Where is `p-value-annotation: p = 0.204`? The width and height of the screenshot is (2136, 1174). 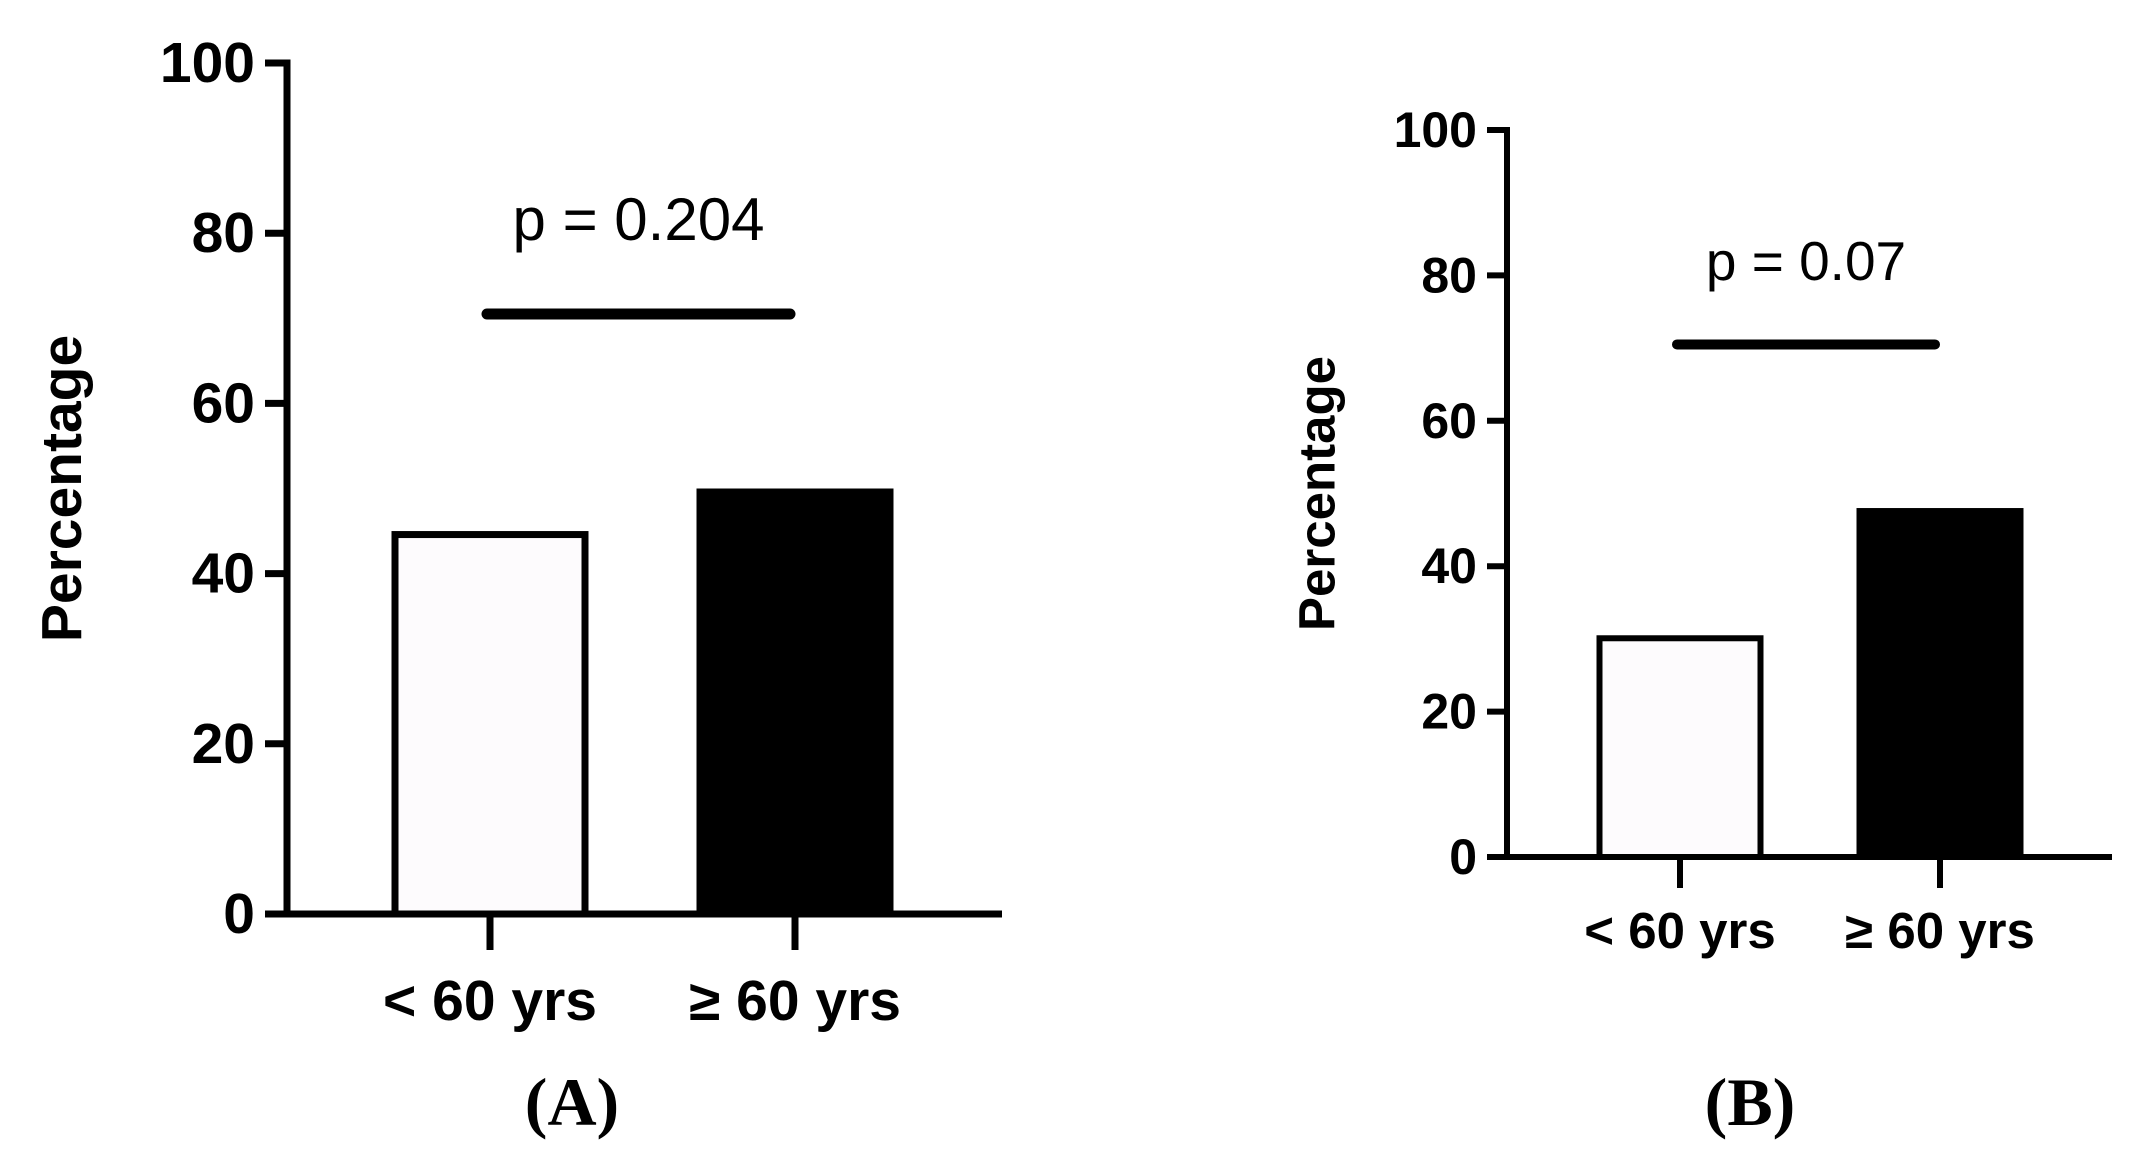 p-value-annotation: p = 0.204 is located at coordinates (639, 219).